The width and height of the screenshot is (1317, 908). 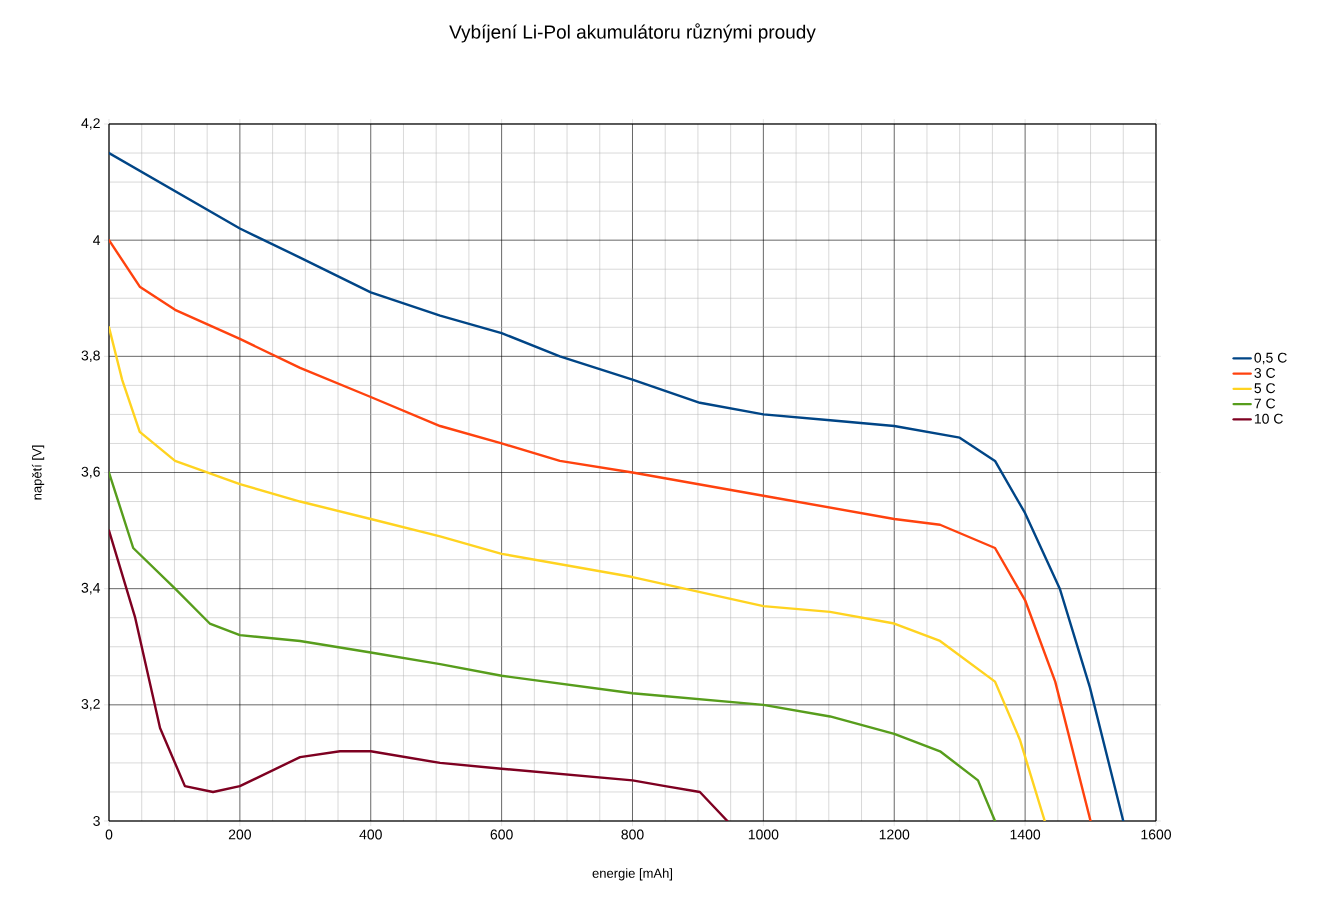 What do you see at coordinates (1265, 388) in the screenshot?
I see `legend-label: 5 C` at bounding box center [1265, 388].